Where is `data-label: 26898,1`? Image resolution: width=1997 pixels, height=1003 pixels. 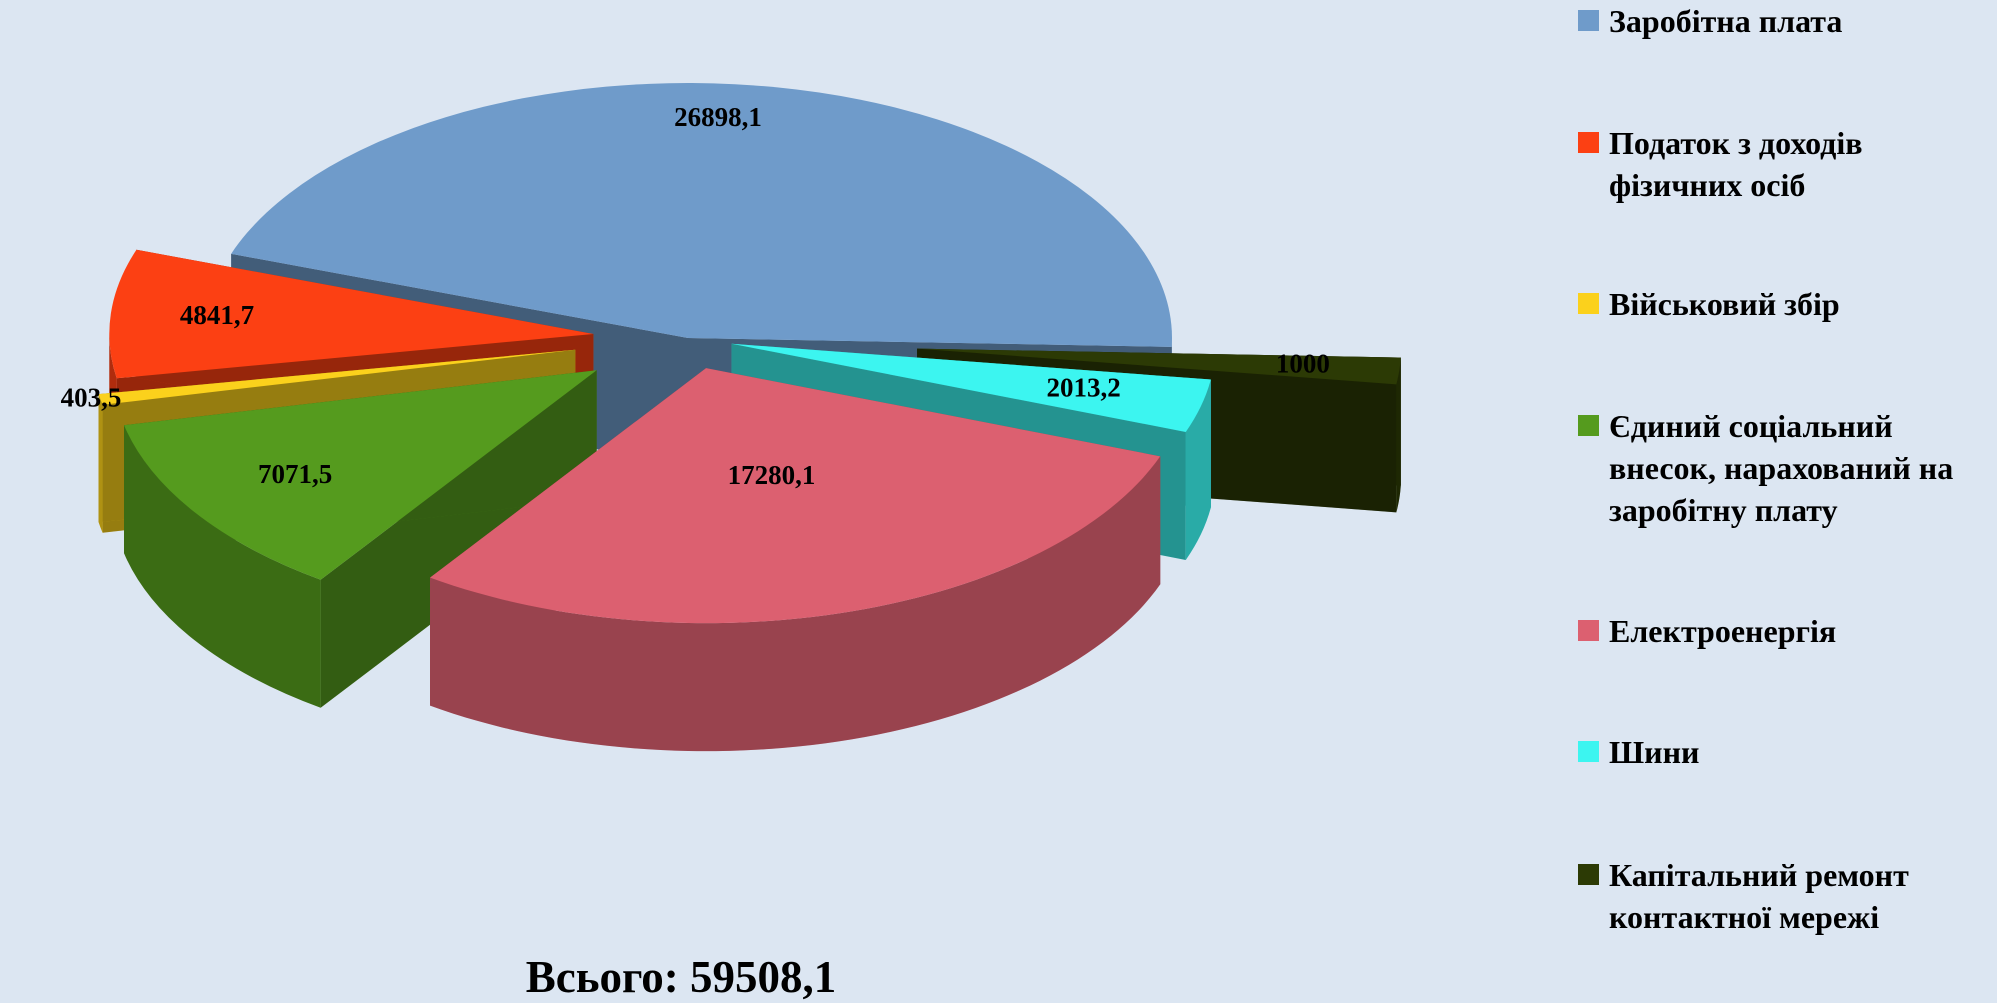
data-label: 26898,1 is located at coordinates (718, 117).